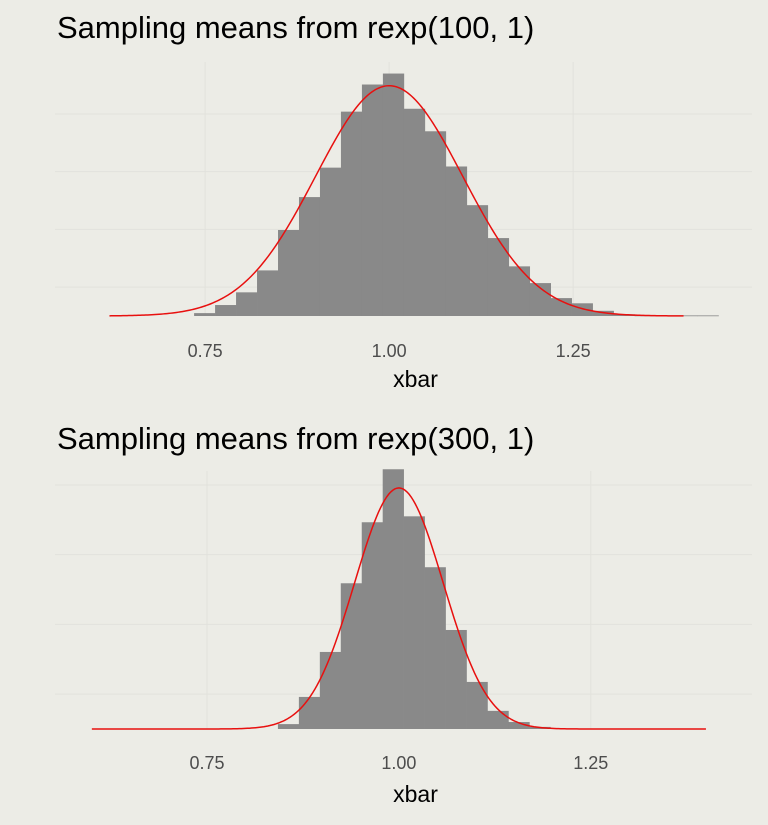  Describe the element at coordinates (295, 438) in the screenshot. I see `chart-title: Sampling means from rexp(300, 1)` at that location.